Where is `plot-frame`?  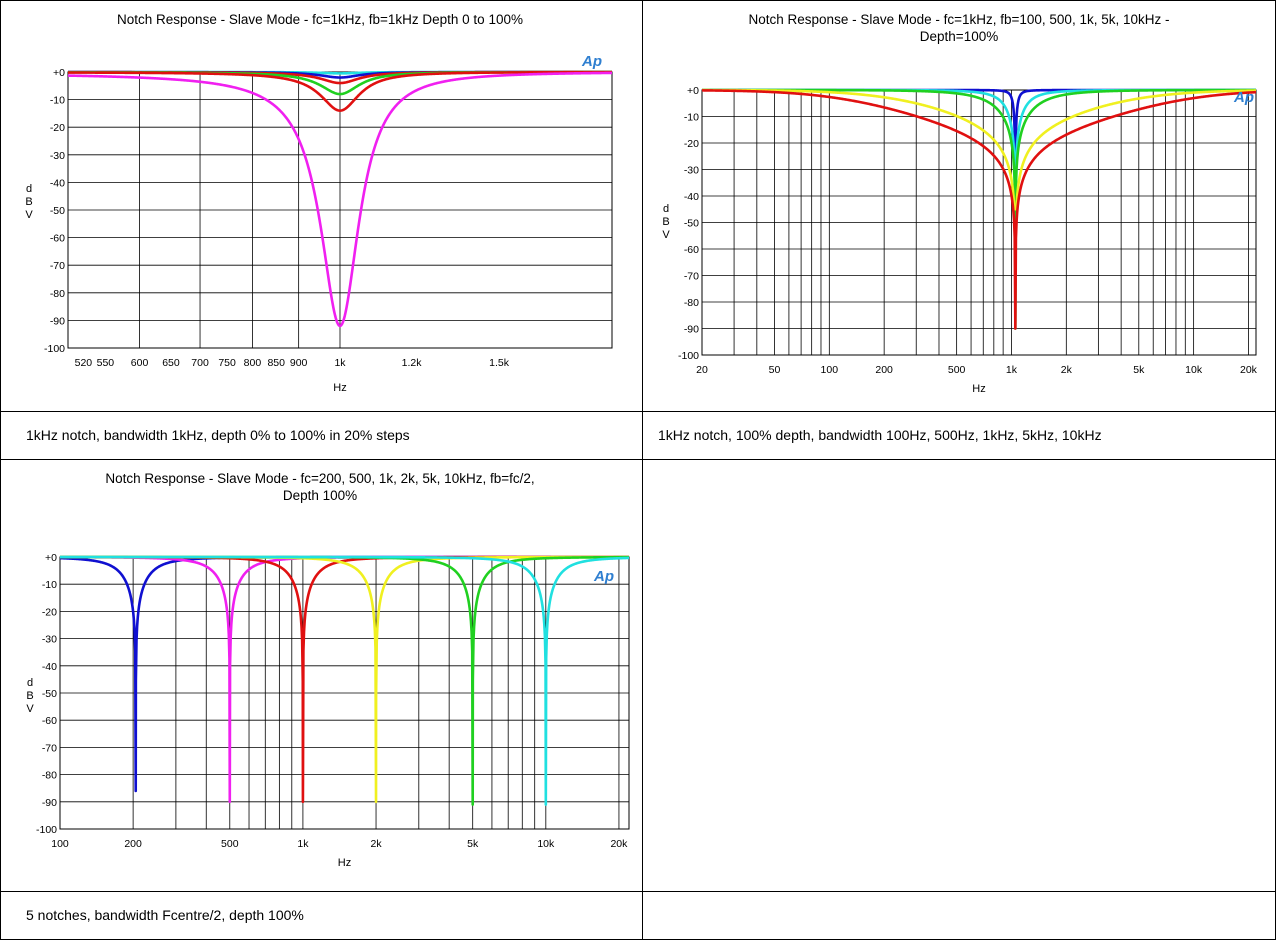 plot-frame is located at coordinates (340, 210).